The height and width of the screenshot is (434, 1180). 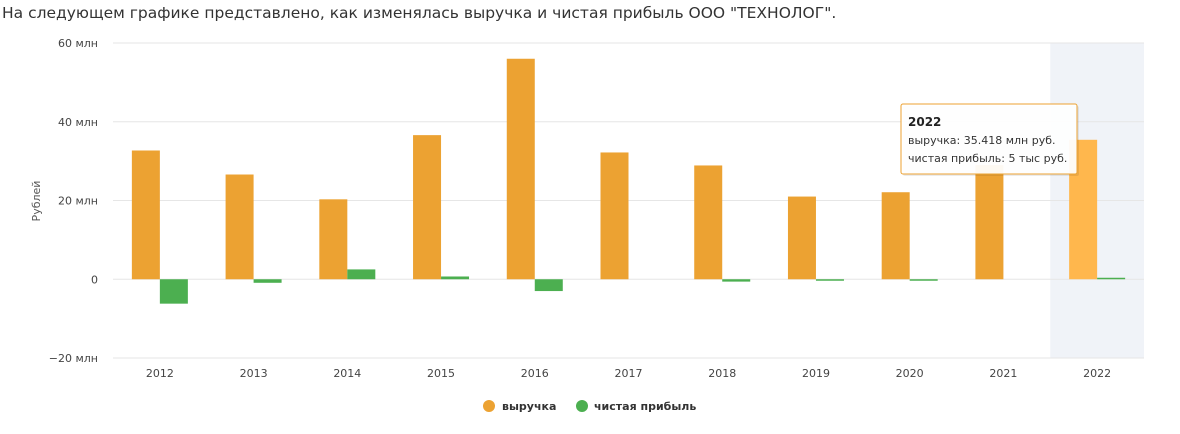 What do you see at coordinates (816, 373) in the screenshot?
I see `x-tick-label: 2019` at bounding box center [816, 373].